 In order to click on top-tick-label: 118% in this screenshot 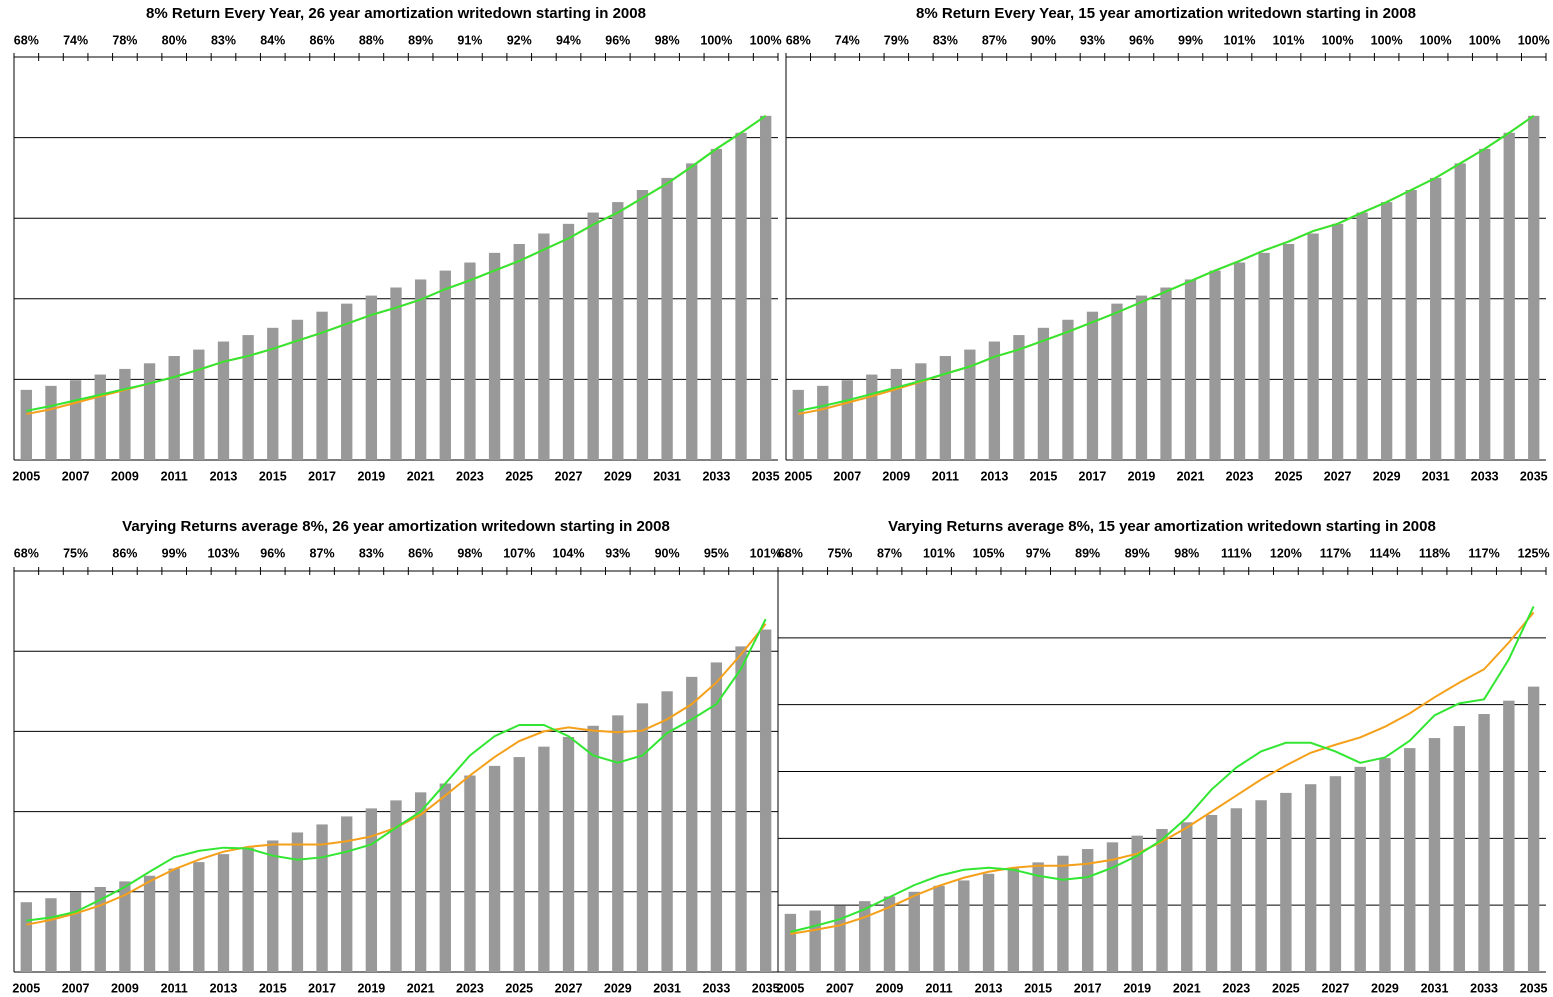, I will do `click(1434, 553)`.